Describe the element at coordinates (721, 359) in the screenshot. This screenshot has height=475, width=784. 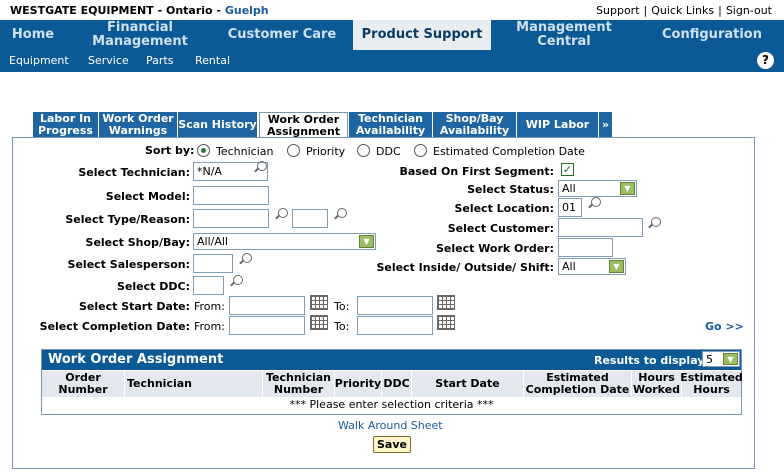
I see `results-count-select: 5 ▼` at that location.